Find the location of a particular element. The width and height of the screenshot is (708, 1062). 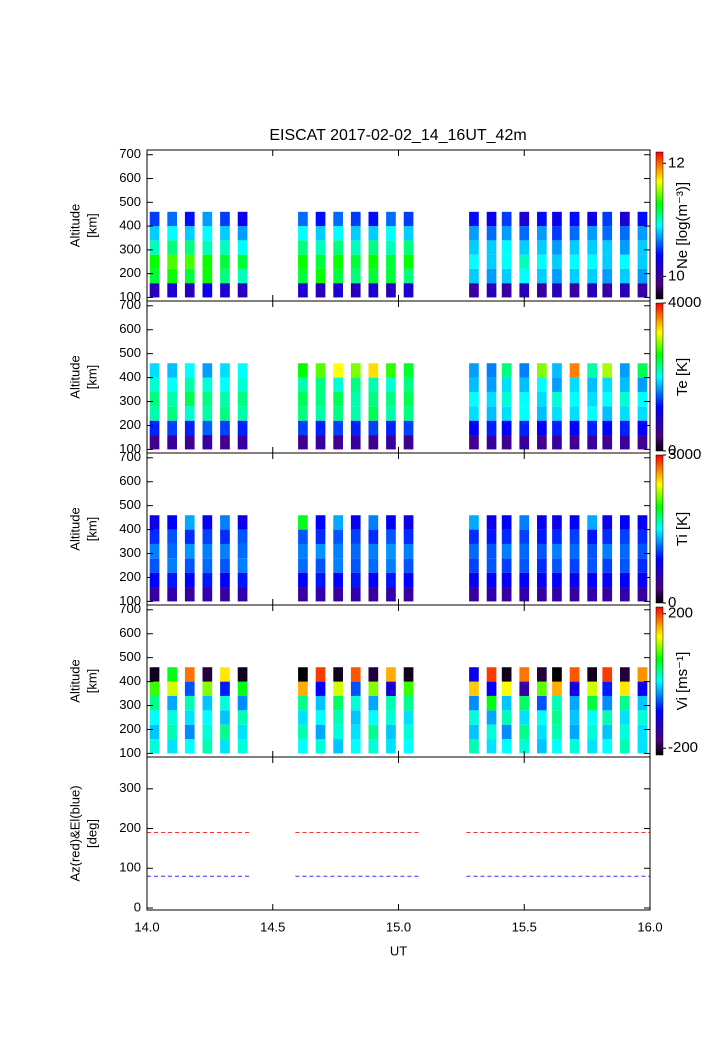

y-axis-label: Altitude is located at coordinates (74, 528).